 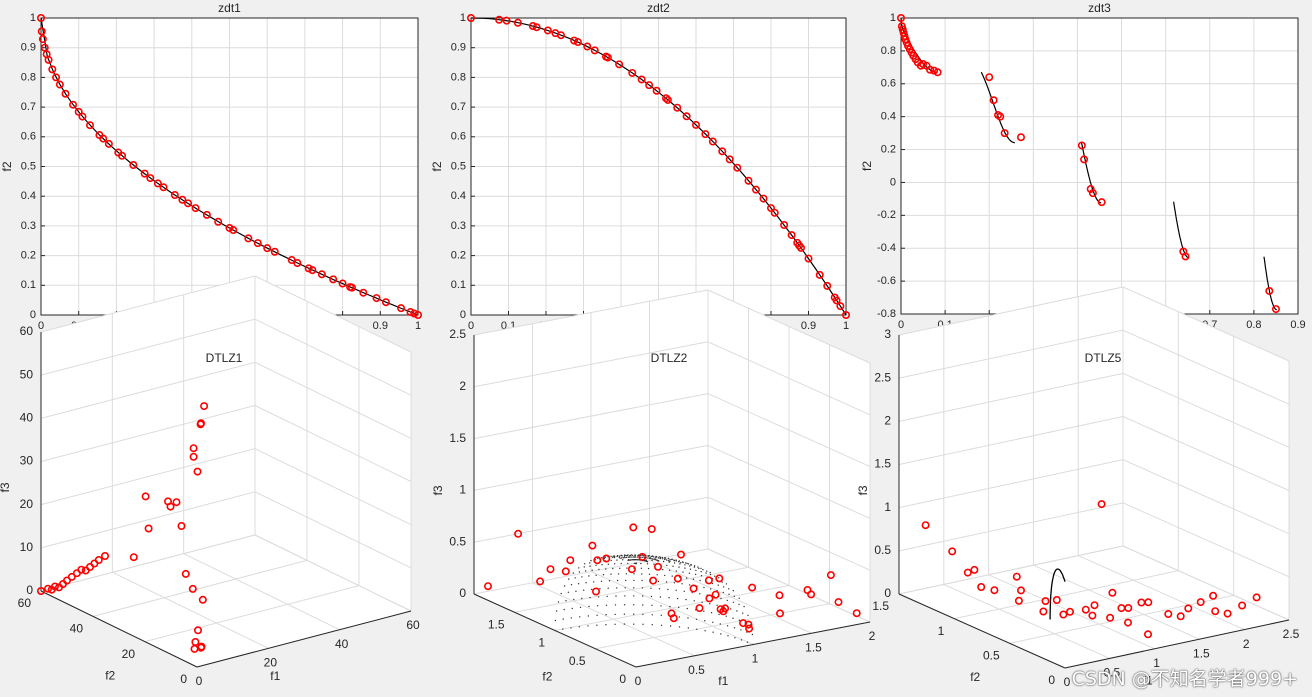 What do you see at coordinates (982, 631) in the screenshot?
I see `y-axis-line` at bounding box center [982, 631].